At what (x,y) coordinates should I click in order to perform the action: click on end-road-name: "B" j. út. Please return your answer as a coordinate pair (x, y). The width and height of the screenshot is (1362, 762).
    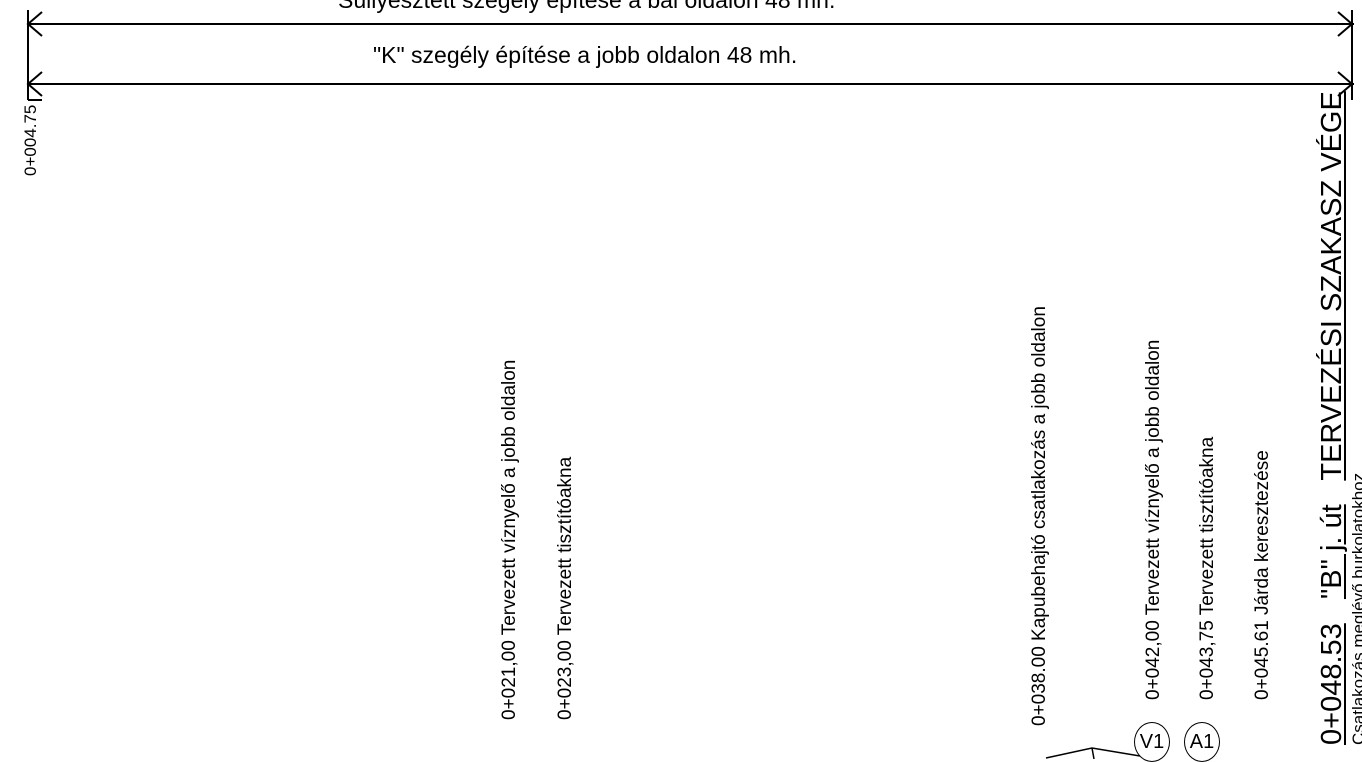
    Looking at the image, I should click on (1332, 552).